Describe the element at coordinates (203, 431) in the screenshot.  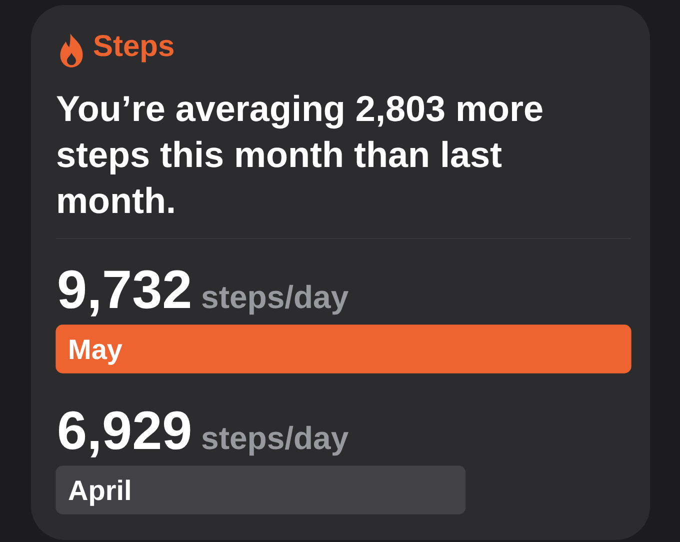
I see `data-label: 6,929 steps/day` at that location.